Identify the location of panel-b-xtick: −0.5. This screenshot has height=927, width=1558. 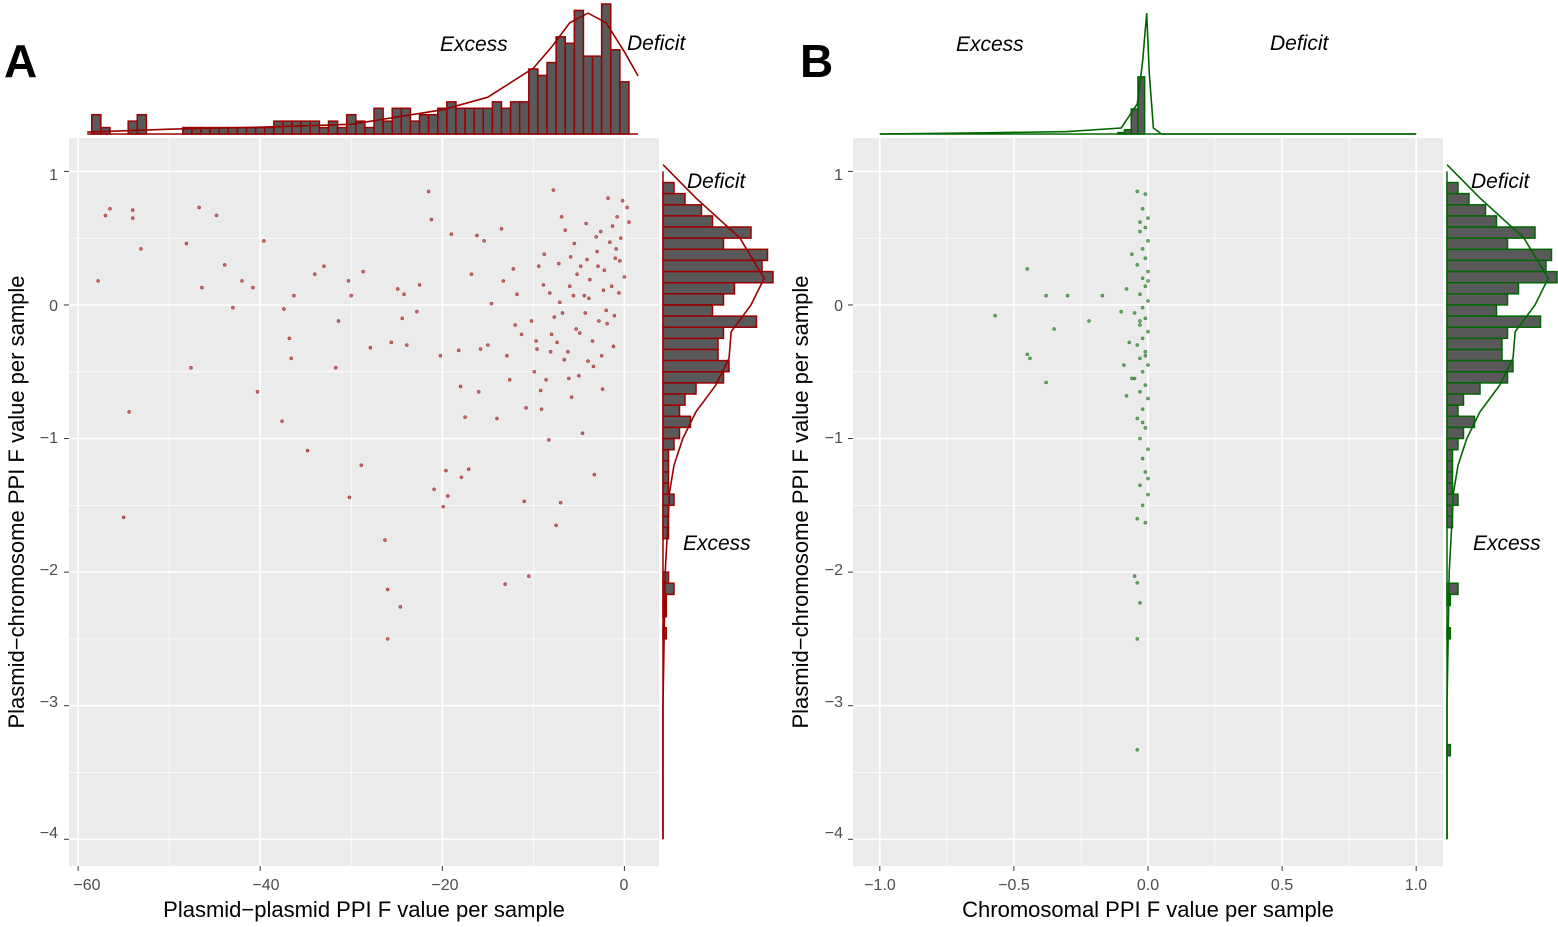
(1014, 885).